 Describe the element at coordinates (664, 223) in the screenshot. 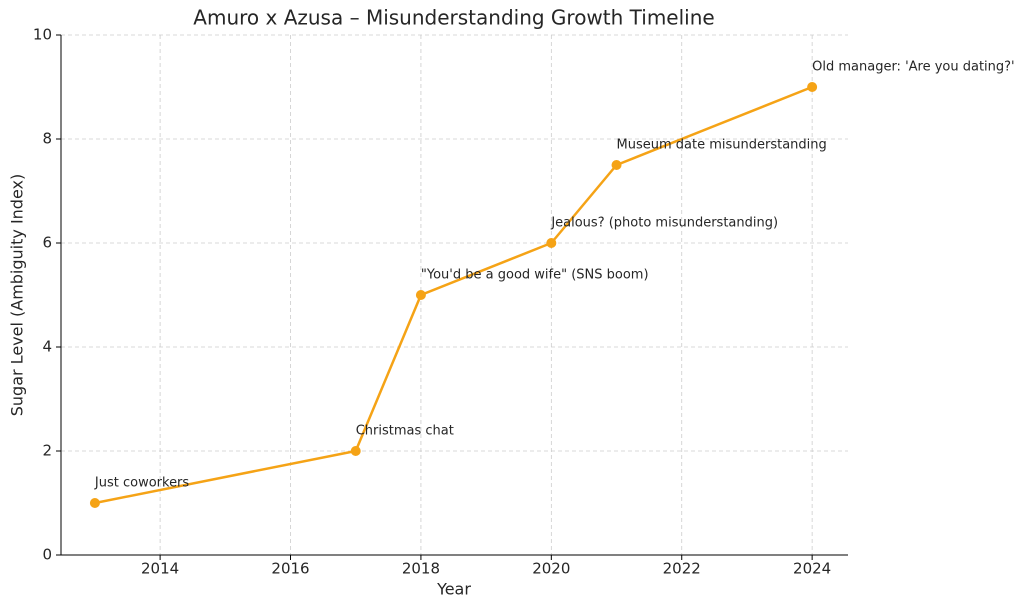

I see `annotation: Jealous? (photo misunderstanding)` at that location.